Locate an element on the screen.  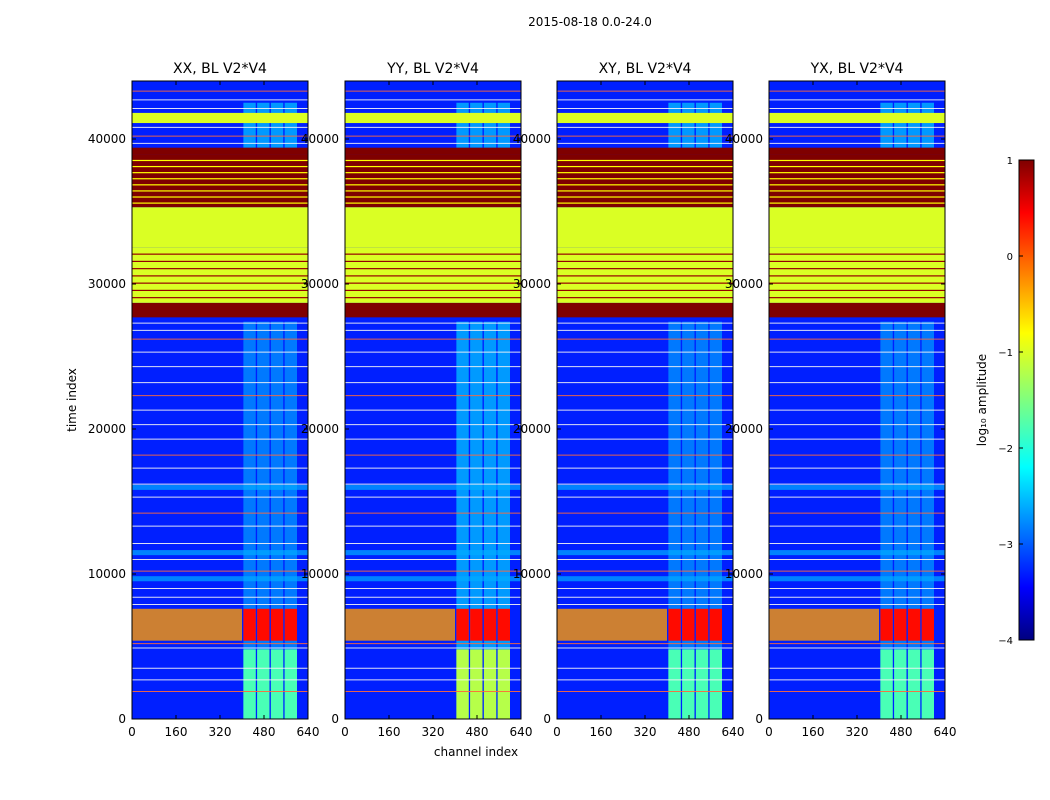
colorbar: log₁₀ amplitude 1 0 −1 −2 −3 −4 is located at coordinates (1005, 401).